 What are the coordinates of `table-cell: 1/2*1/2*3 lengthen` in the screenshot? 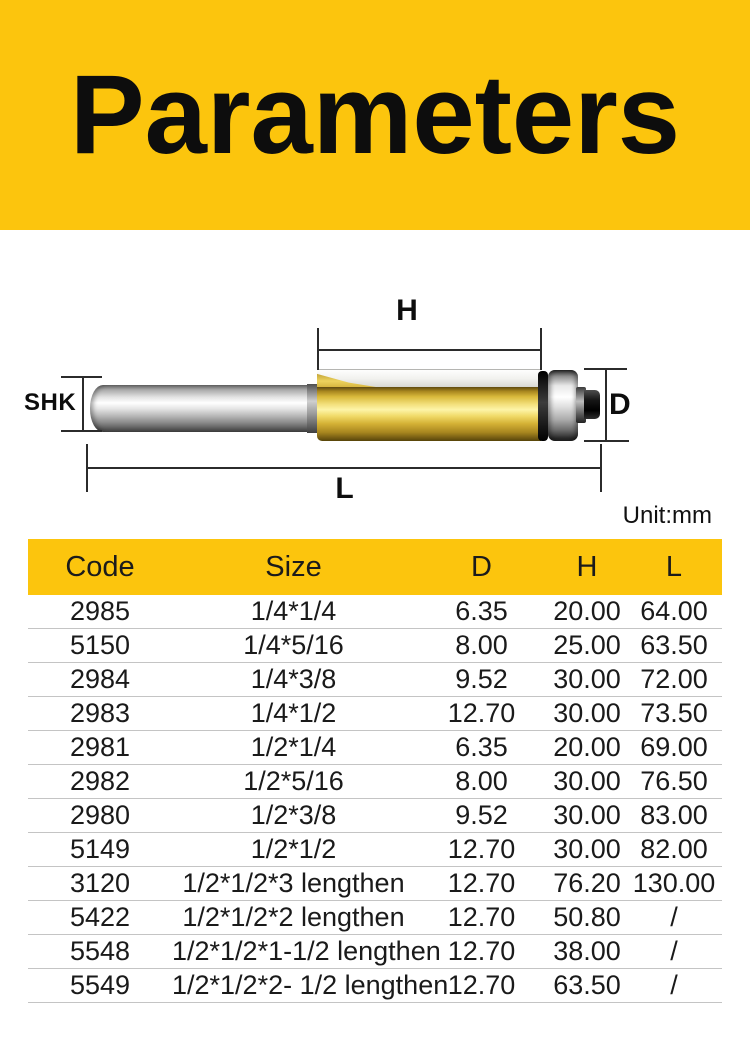 It's located at (293, 883).